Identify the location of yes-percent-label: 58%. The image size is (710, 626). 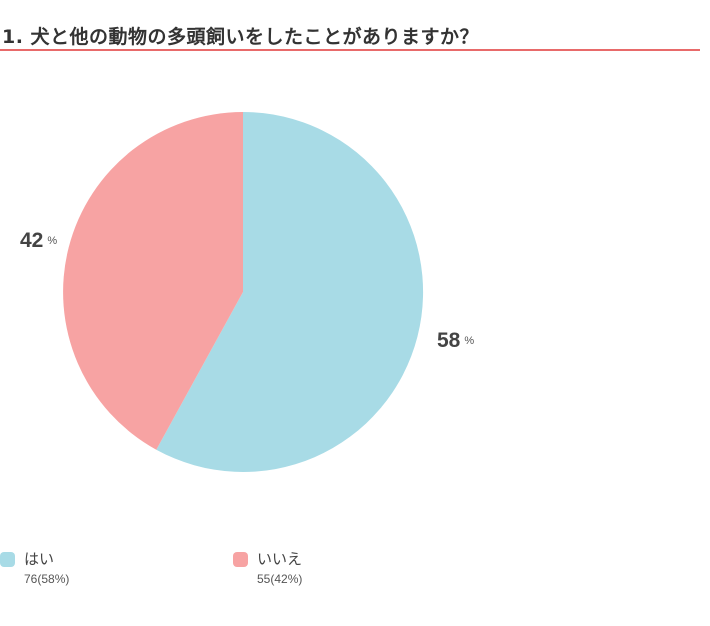
(455, 341).